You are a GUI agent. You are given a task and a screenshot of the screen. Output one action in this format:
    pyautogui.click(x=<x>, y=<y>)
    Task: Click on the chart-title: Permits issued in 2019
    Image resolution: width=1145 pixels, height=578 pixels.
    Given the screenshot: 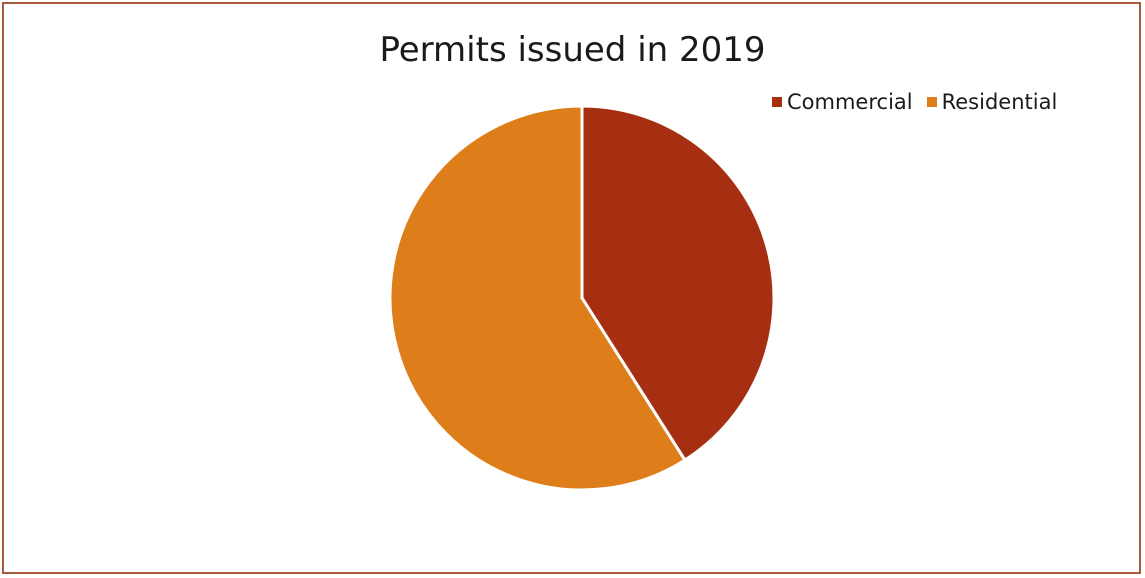 What is the action you would take?
    pyautogui.click(x=572, y=50)
    